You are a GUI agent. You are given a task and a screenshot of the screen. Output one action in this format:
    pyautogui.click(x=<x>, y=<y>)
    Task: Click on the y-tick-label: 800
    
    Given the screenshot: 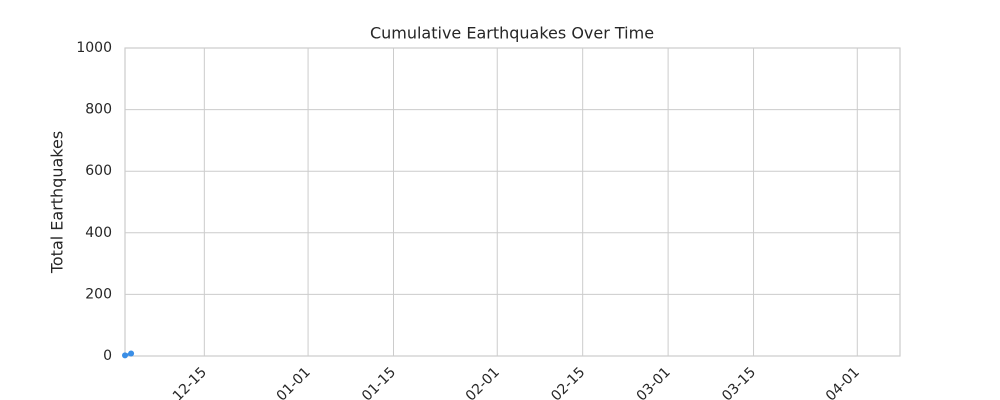 What is the action you would take?
    pyautogui.click(x=98, y=110)
    